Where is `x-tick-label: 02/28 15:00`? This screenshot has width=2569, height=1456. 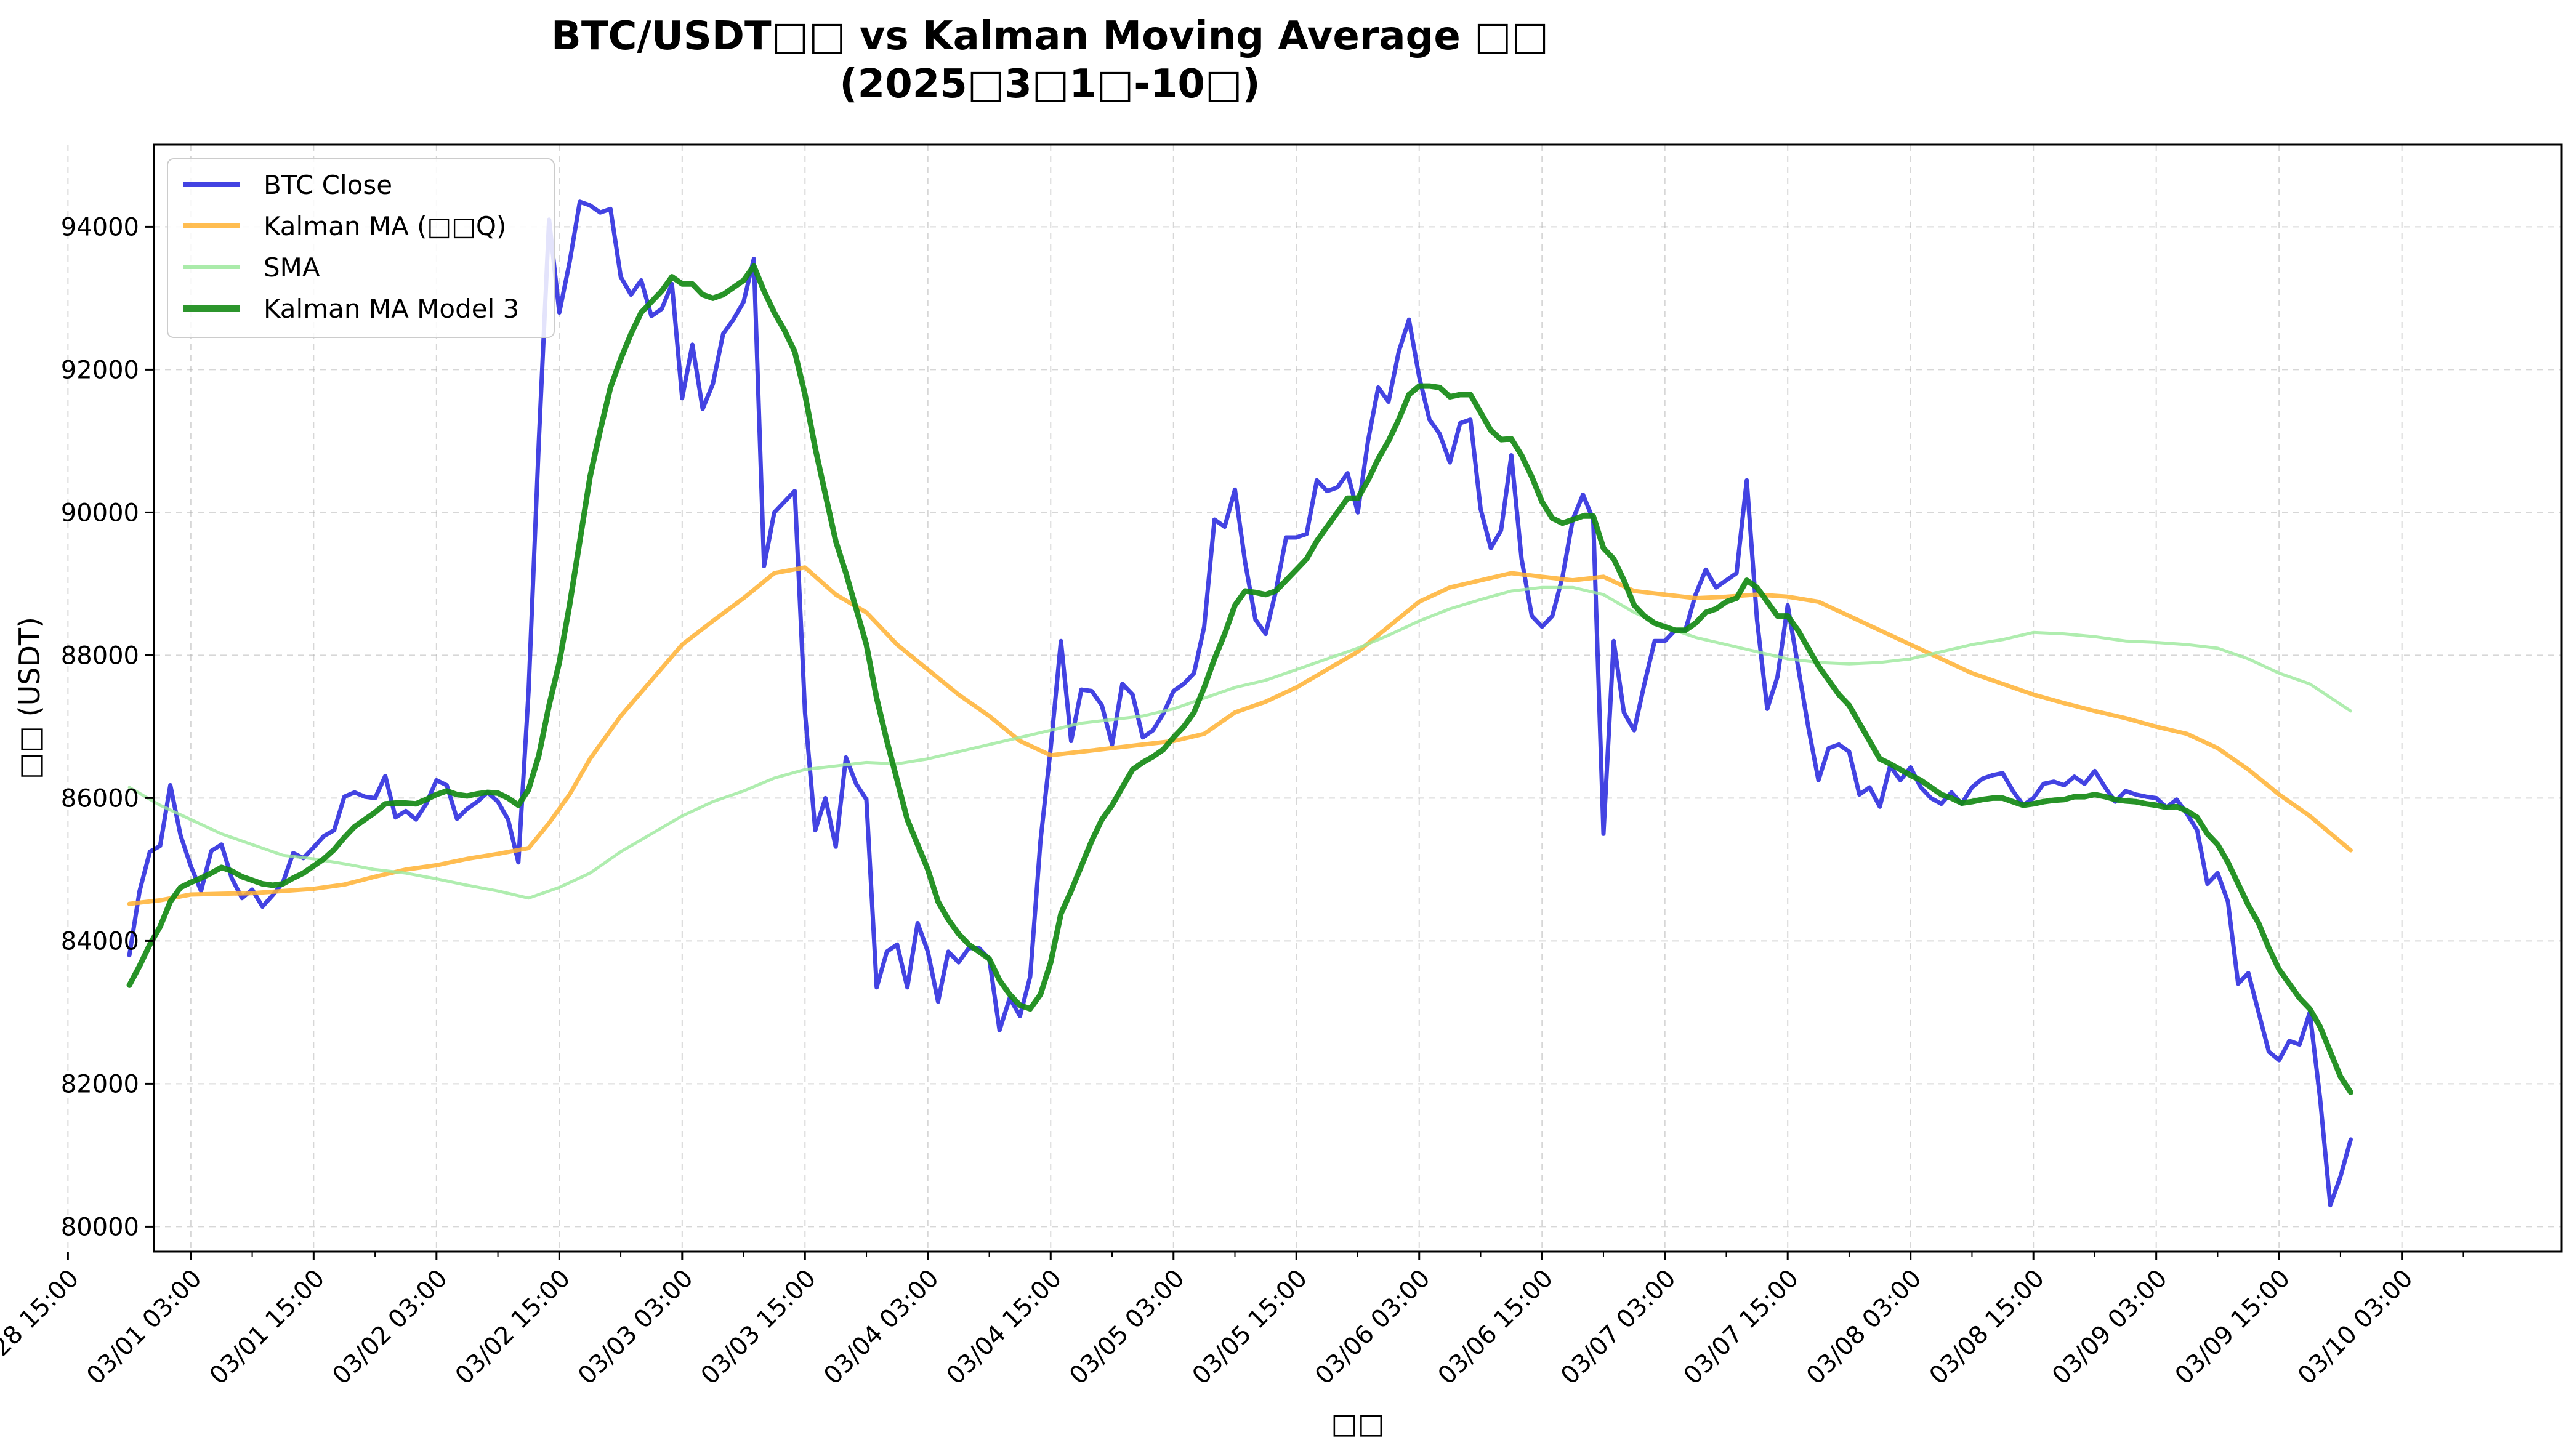 x-tick-label: 02/28 15:00 is located at coordinates (42, 1327).